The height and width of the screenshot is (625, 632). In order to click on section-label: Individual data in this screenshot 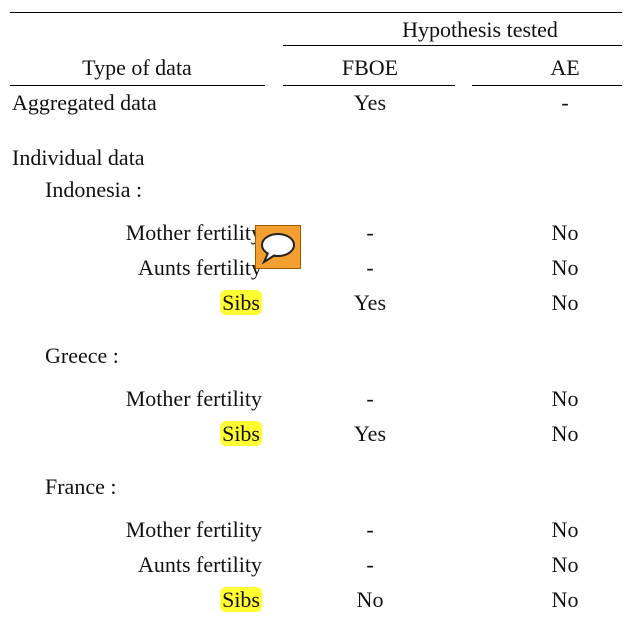, I will do `click(78, 157)`.